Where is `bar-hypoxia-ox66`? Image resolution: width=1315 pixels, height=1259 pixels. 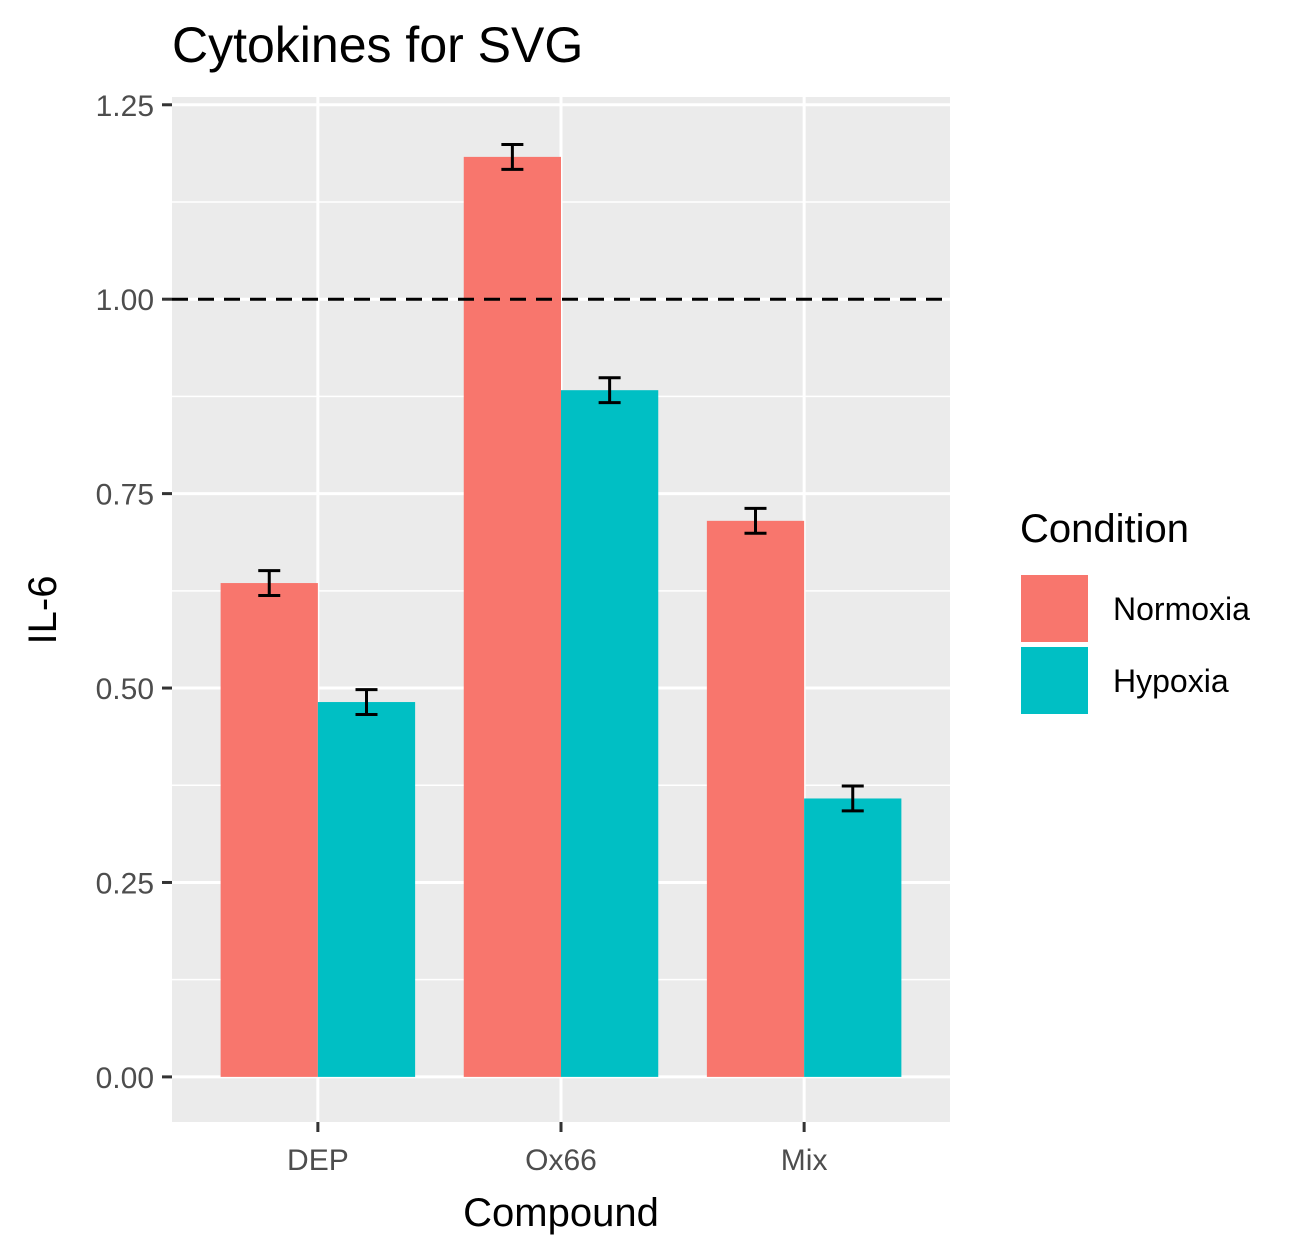
bar-hypoxia-ox66 is located at coordinates (610, 733).